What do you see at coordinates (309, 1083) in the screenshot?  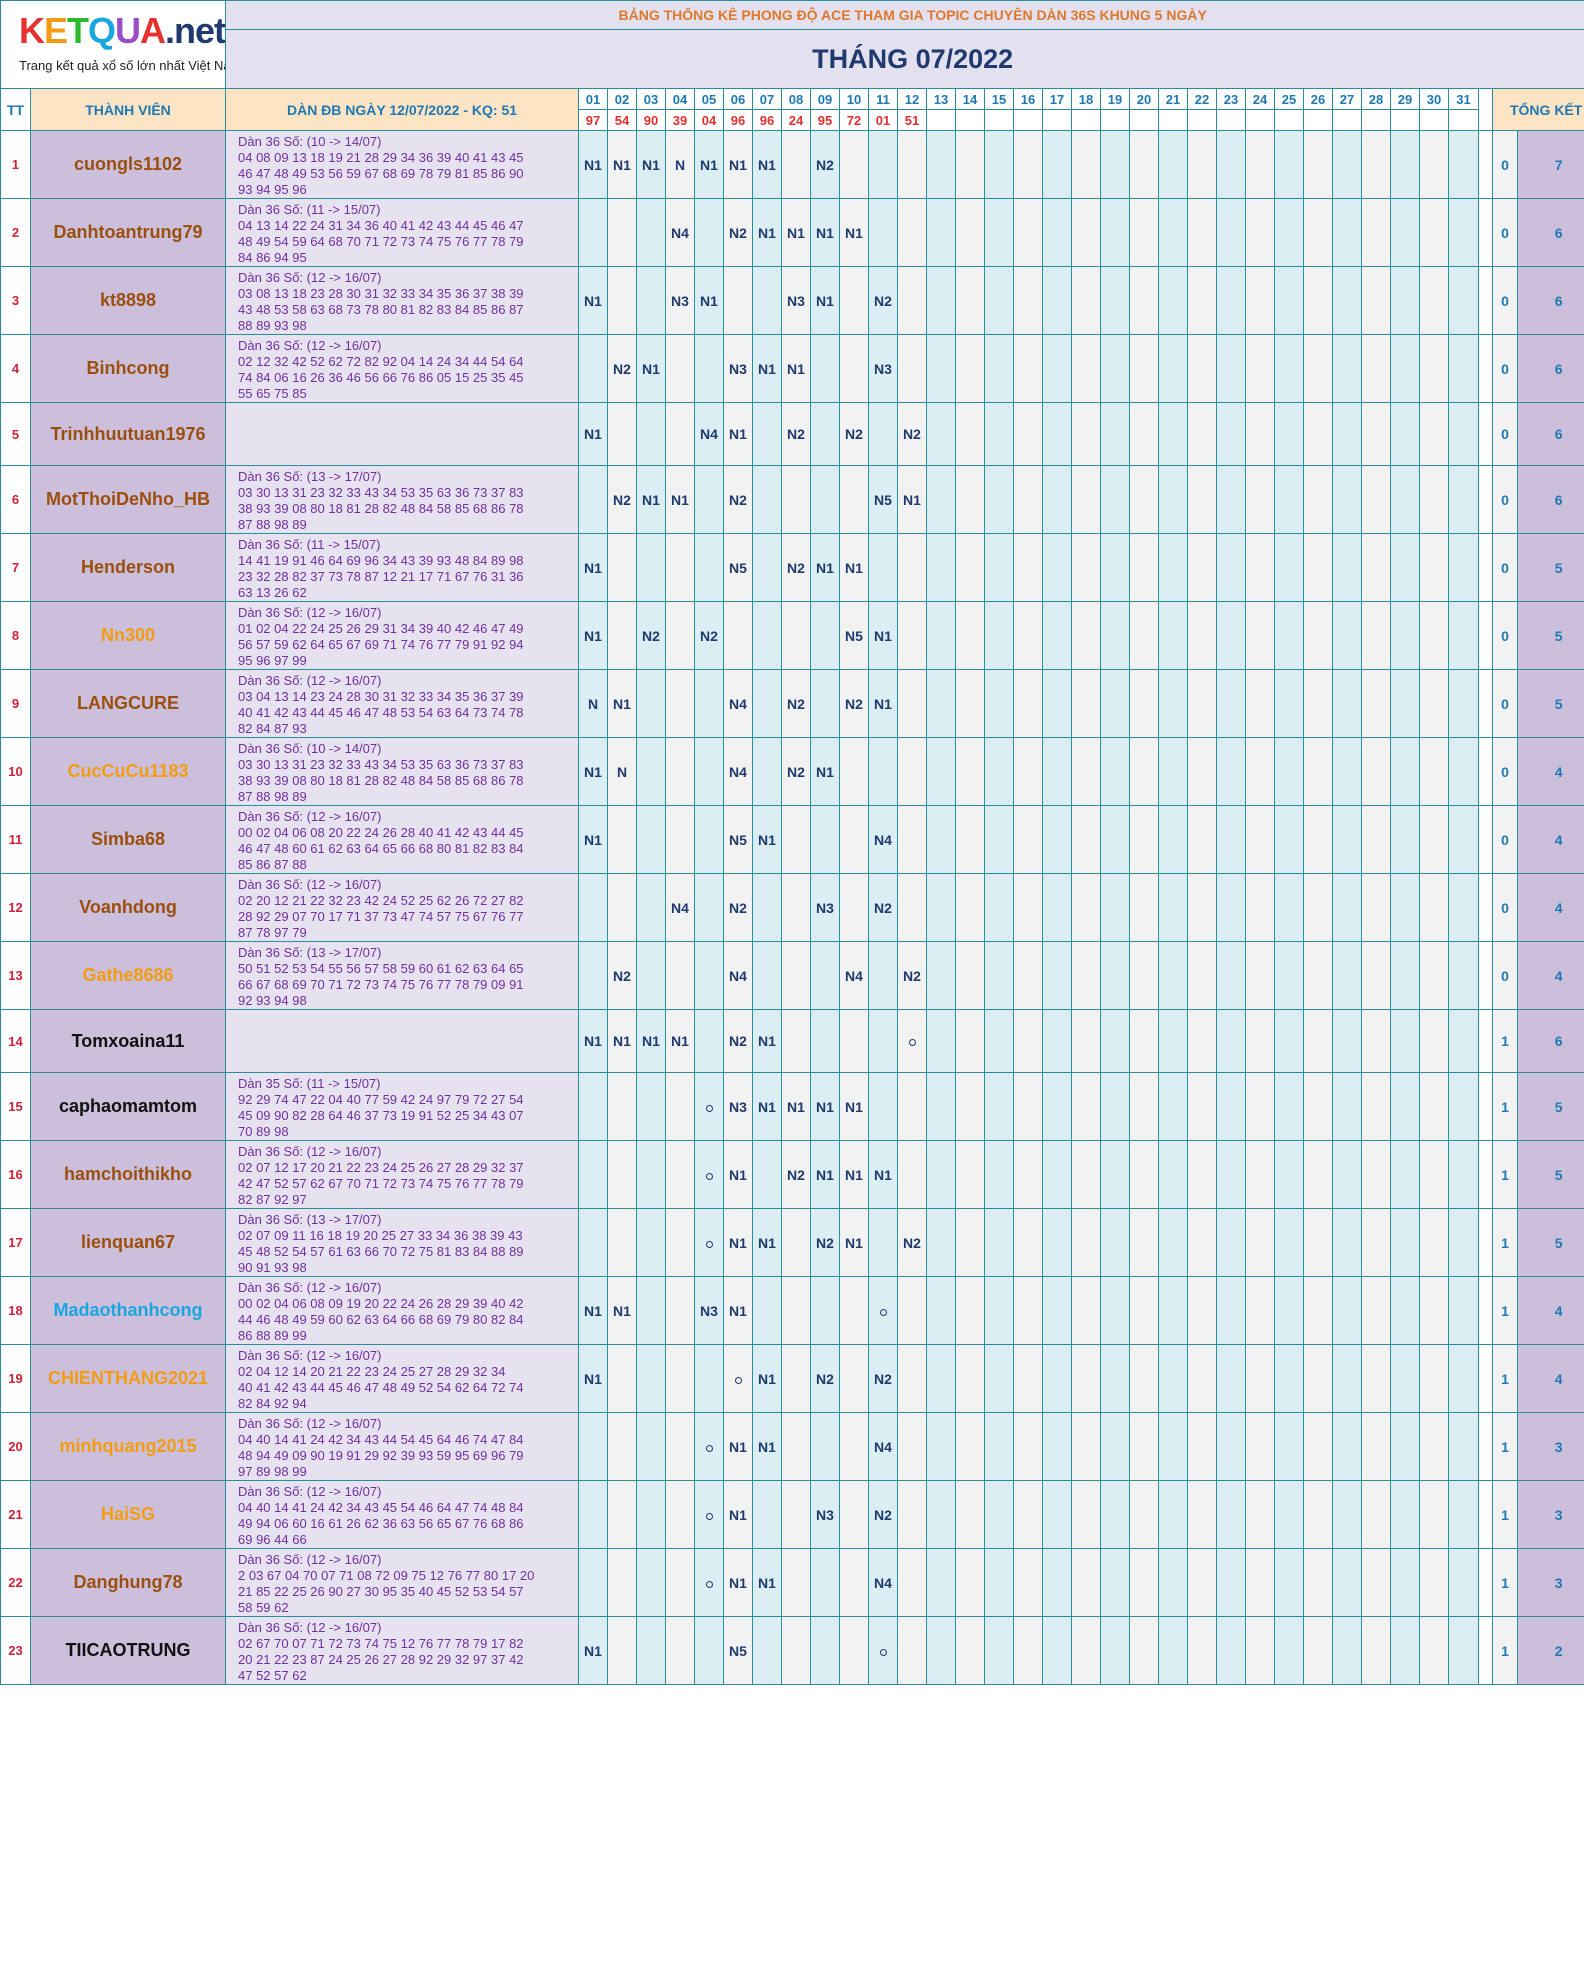 I see `dan-line: Dàn 35 Số: (11 -> 15/07)` at bounding box center [309, 1083].